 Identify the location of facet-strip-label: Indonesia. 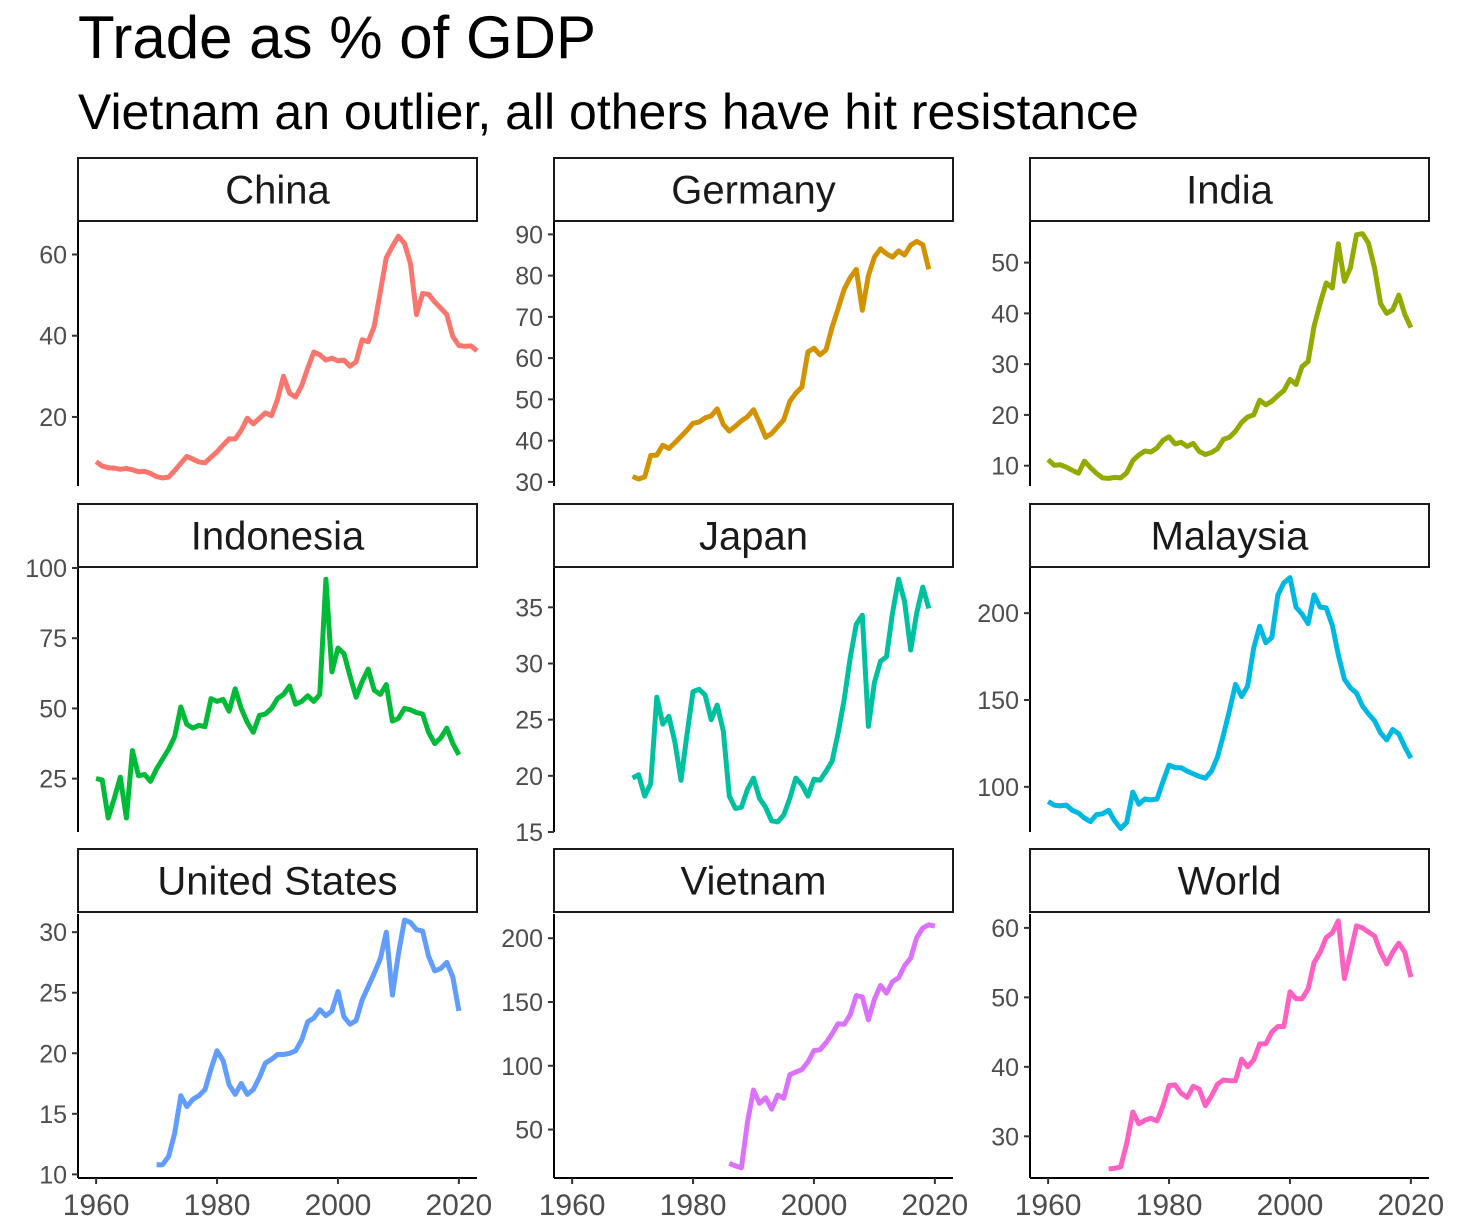
(278, 537).